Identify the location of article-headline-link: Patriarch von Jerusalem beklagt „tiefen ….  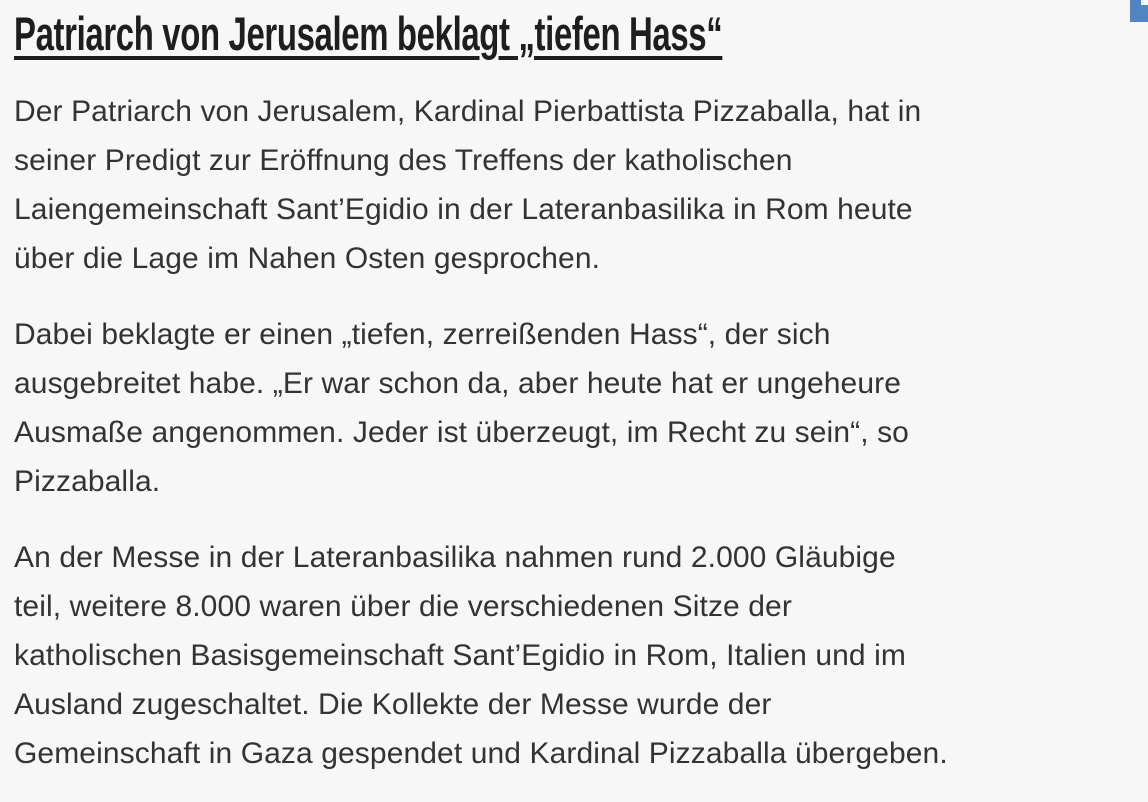
(368, 33).